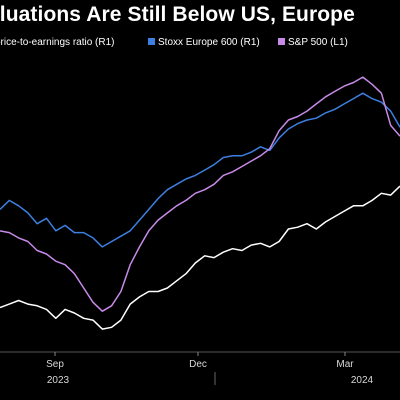 Image resolution: width=400 pixels, height=400 pixels. I want to click on x-tick-label: Mar, so click(345, 364).